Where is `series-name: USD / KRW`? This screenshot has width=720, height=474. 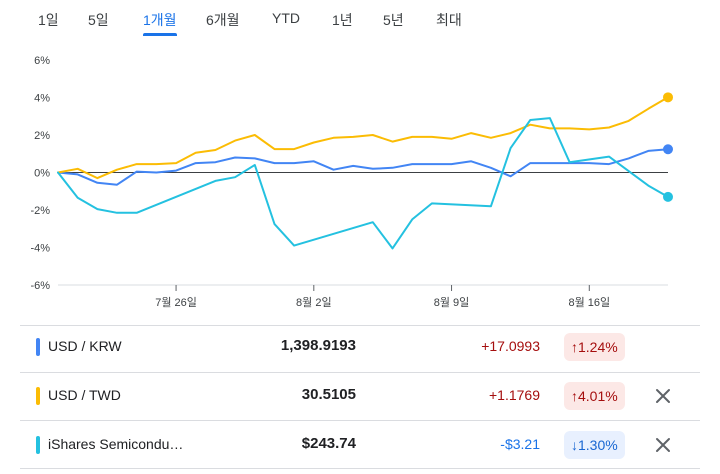 series-name: USD / KRW is located at coordinates (85, 346).